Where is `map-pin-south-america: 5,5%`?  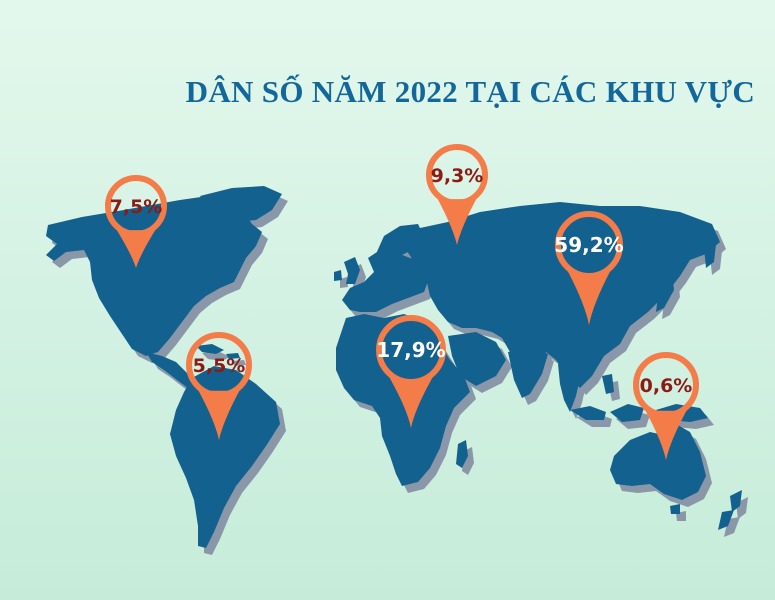 map-pin-south-america: 5,5% is located at coordinates (219, 386).